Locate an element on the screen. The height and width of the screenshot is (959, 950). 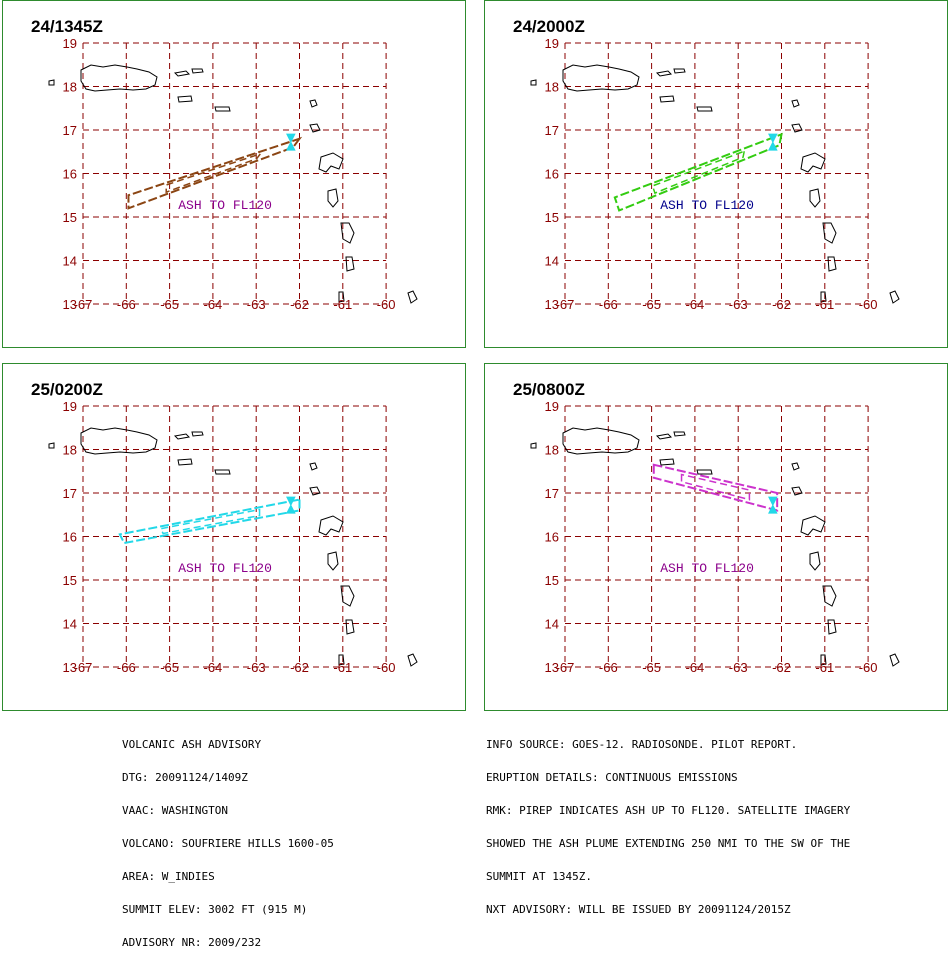
advisory-line: VOLCANO: SOUFRIERE HILLS 1600-05 is located at coordinates (228, 843).